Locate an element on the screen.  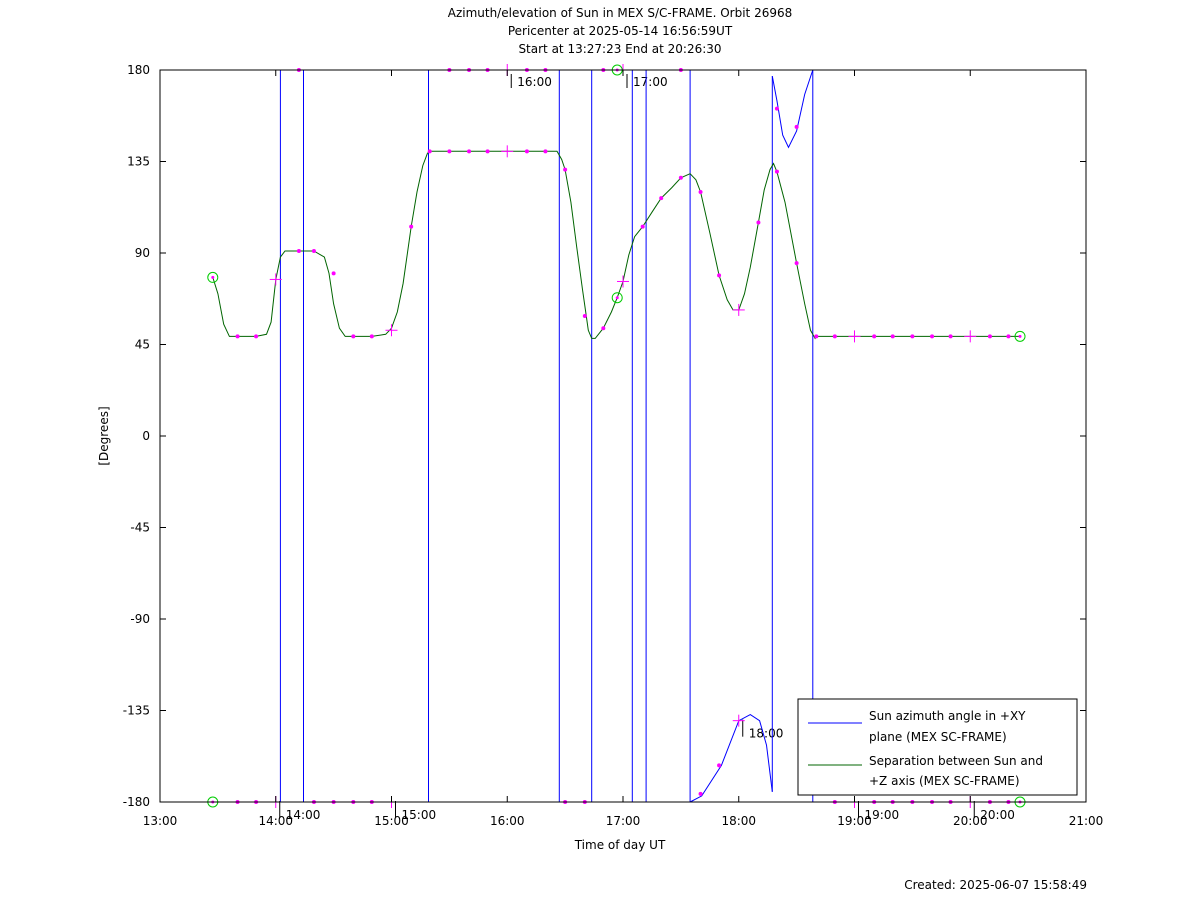
hour-marker-label: 18:00 is located at coordinates (766, 734).